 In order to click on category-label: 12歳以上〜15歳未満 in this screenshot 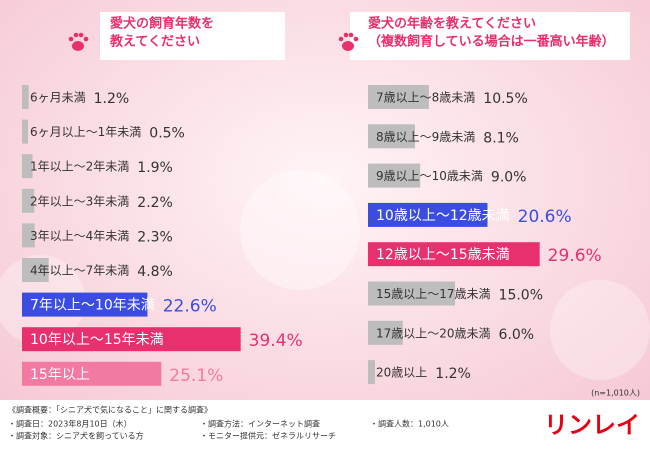, I will do `click(443, 255)`.